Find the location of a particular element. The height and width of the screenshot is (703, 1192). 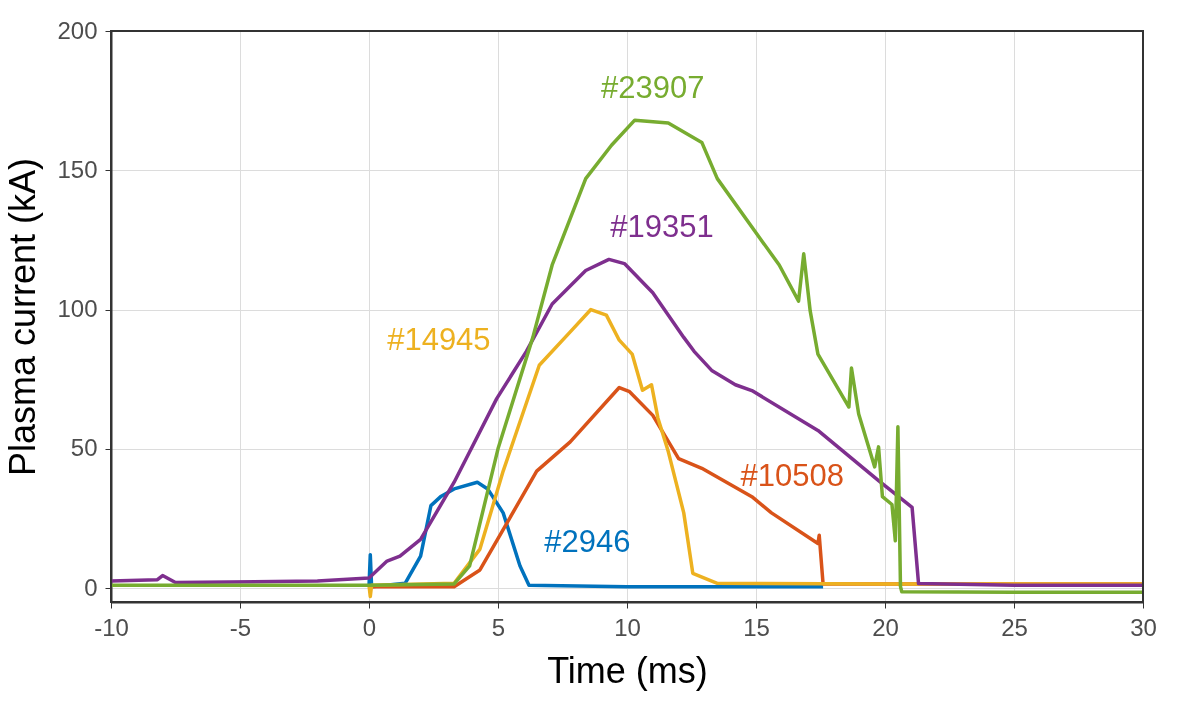

x-tick-label: 20 is located at coordinates (885, 627).